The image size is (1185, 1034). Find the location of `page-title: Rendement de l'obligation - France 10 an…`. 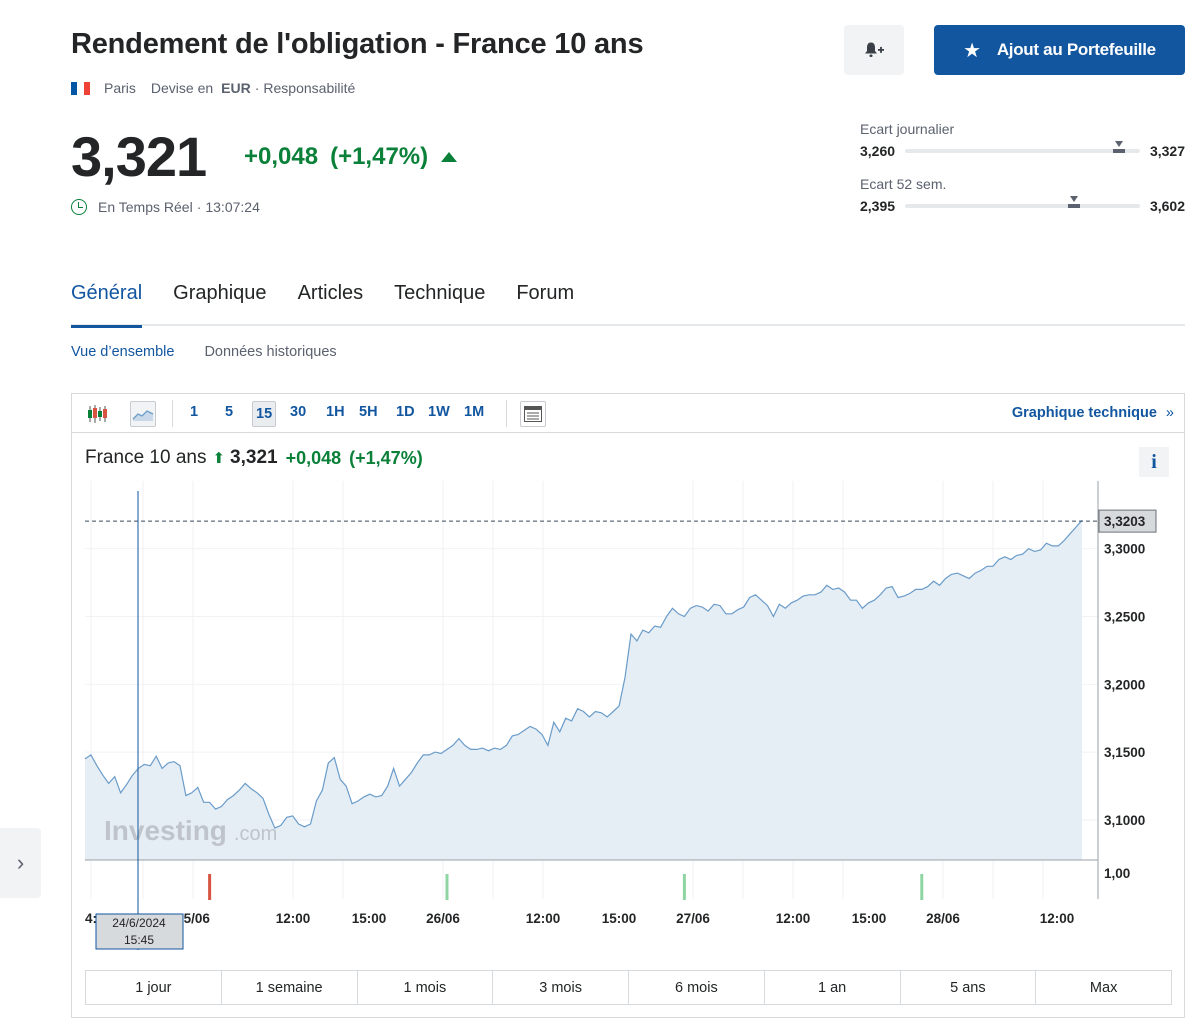

page-title: Rendement de l'obligation - France 10 an… is located at coordinates (357, 44).